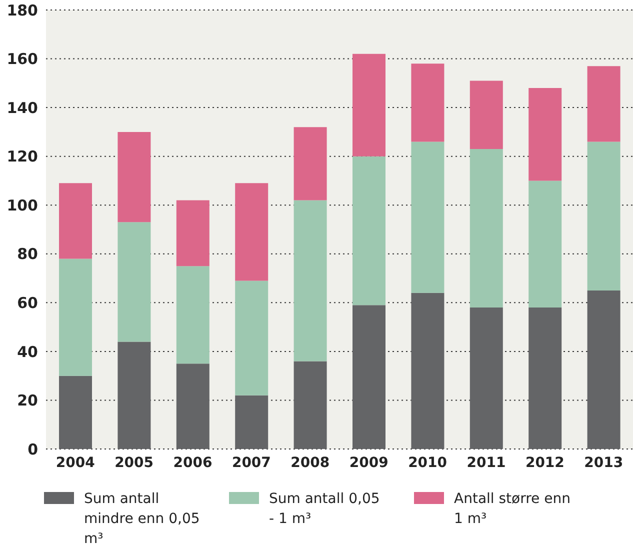 This screenshot has width=633, height=553. I want to click on x-tick-label: 2005, so click(134, 462).